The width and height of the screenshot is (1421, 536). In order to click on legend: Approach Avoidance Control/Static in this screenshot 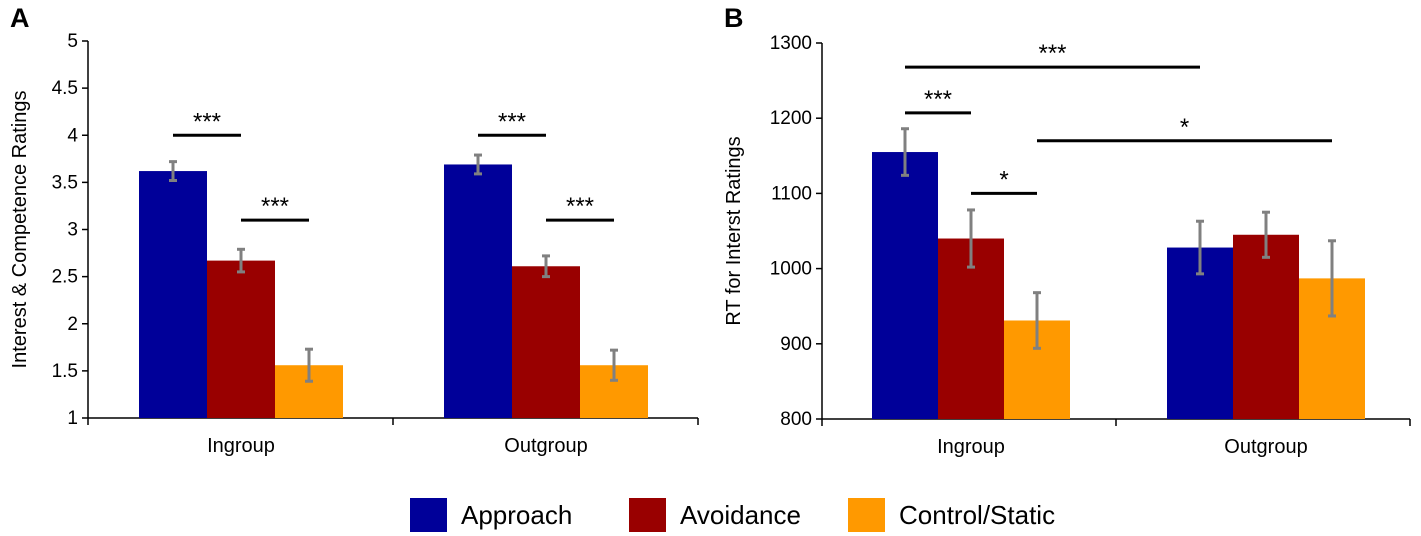, I will do `click(732, 515)`.